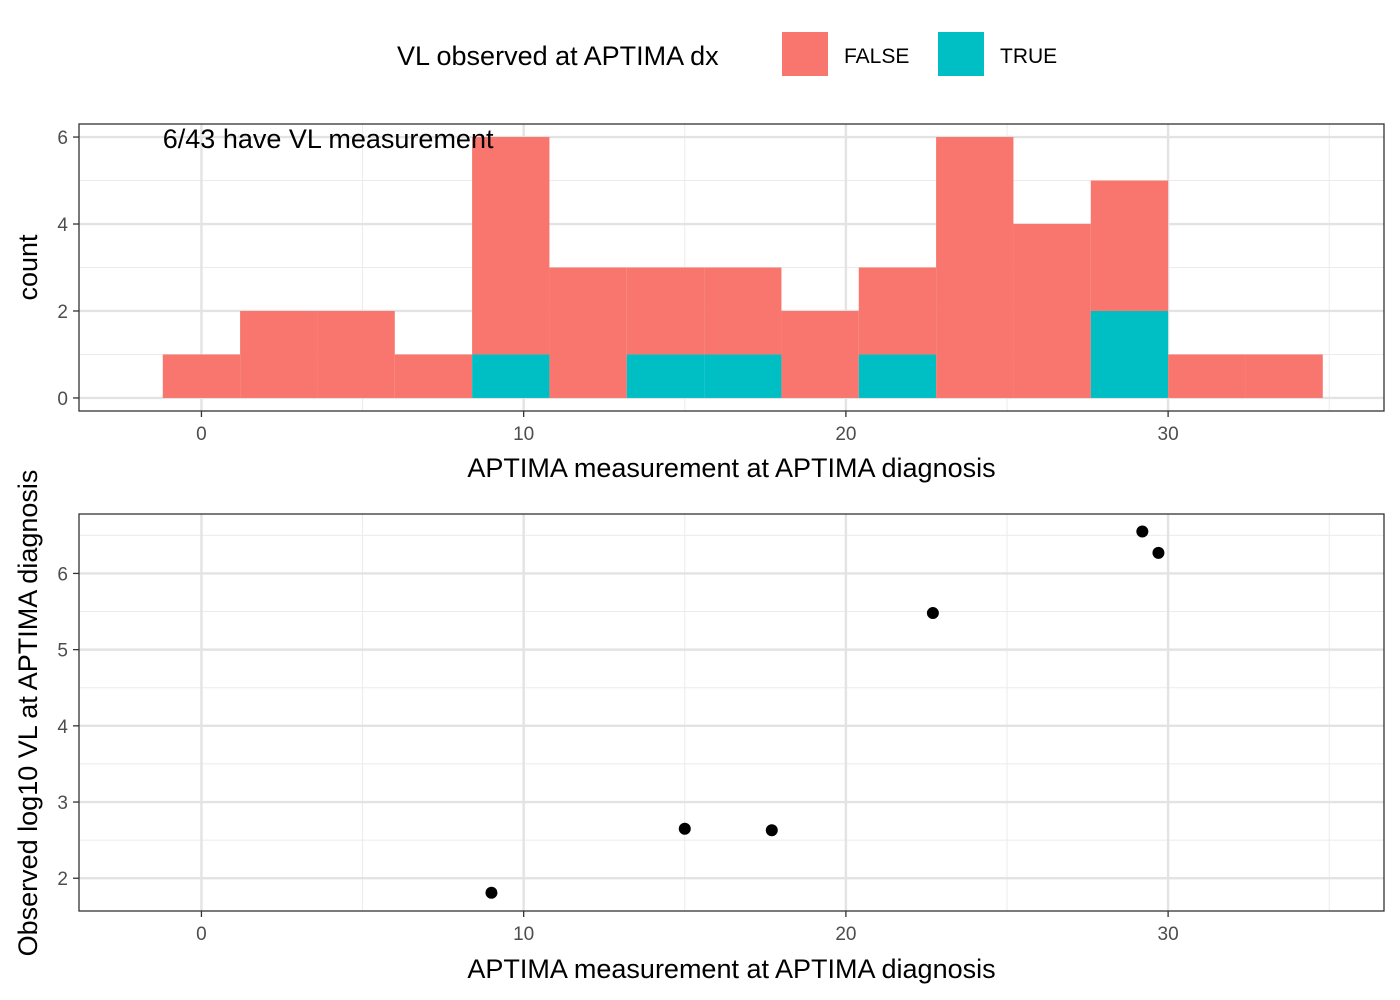 This screenshot has height=1000, width=1400. What do you see at coordinates (201, 434) in the screenshot?
I see `histogram-x-tick-label: 0` at bounding box center [201, 434].